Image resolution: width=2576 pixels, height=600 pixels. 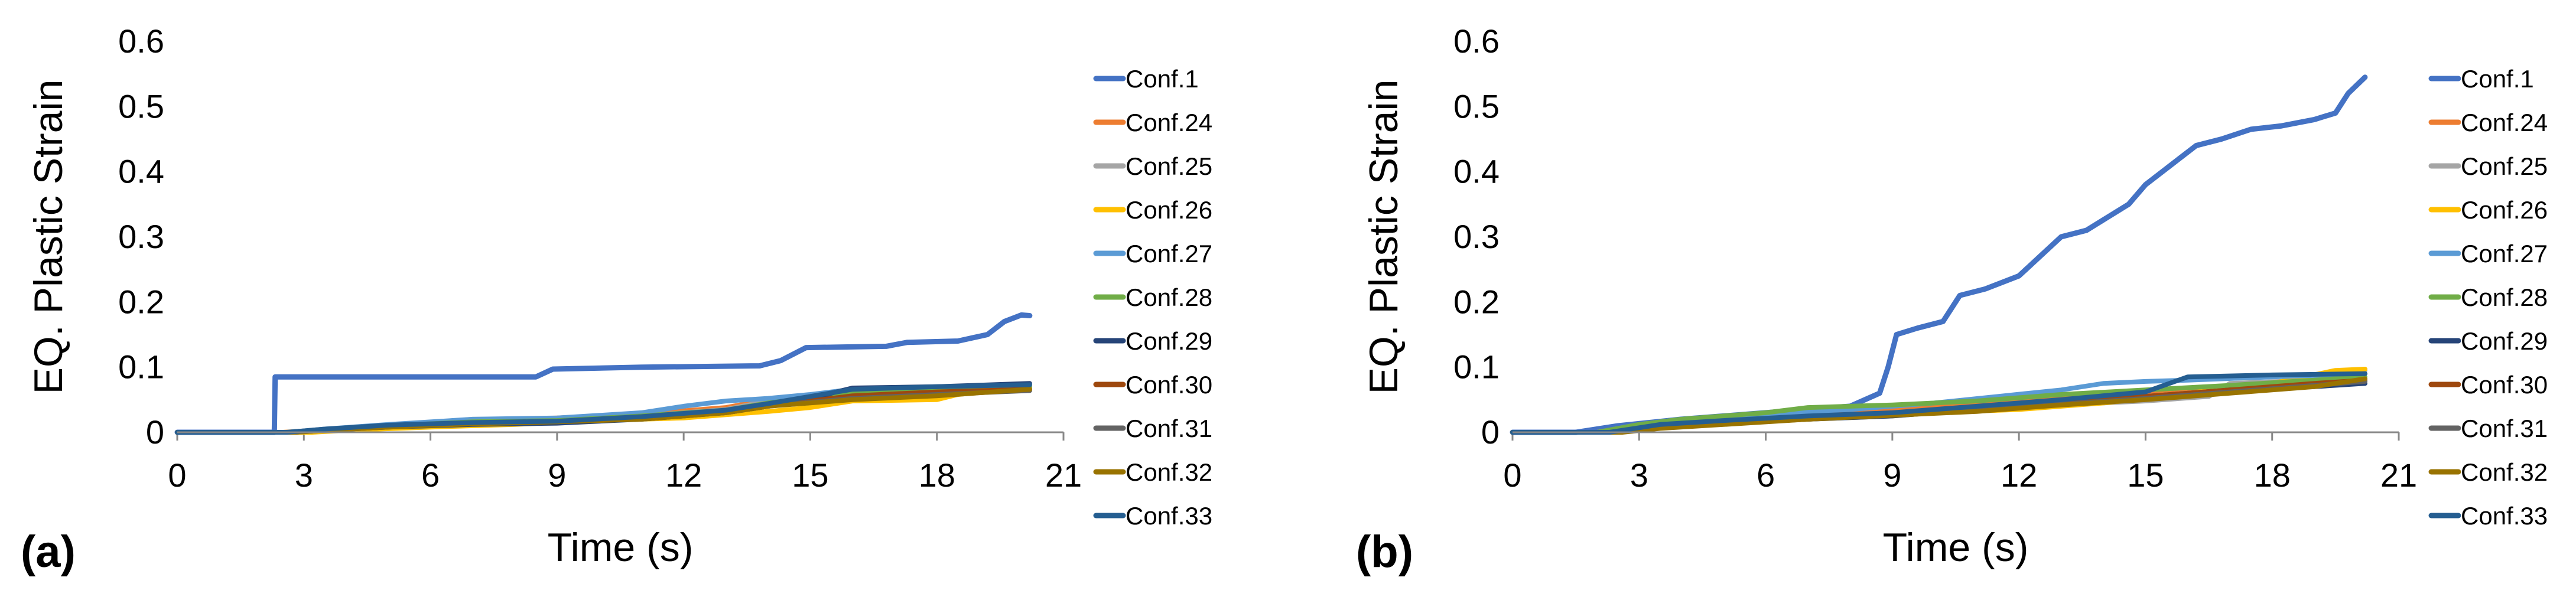 I want to click on panel-label: (a), so click(x=48, y=552).